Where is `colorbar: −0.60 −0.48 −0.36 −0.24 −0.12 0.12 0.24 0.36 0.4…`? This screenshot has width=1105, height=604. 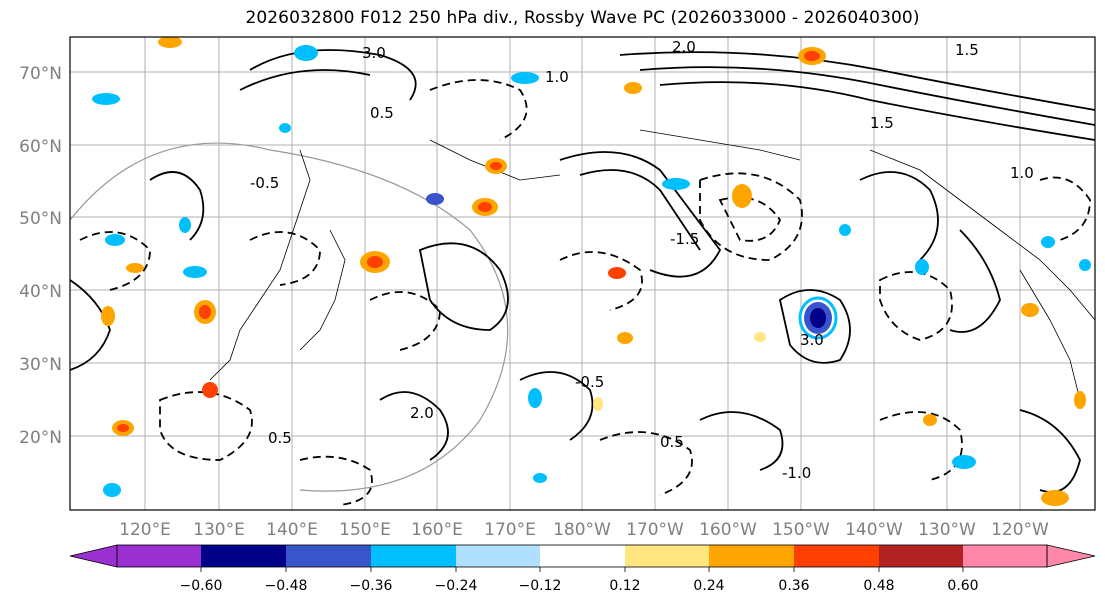 colorbar: −0.60 −0.48 −0.36 −0.24 −0.12 0.12 0.24 0.36 0.4… is located at coordinates (582, 569).